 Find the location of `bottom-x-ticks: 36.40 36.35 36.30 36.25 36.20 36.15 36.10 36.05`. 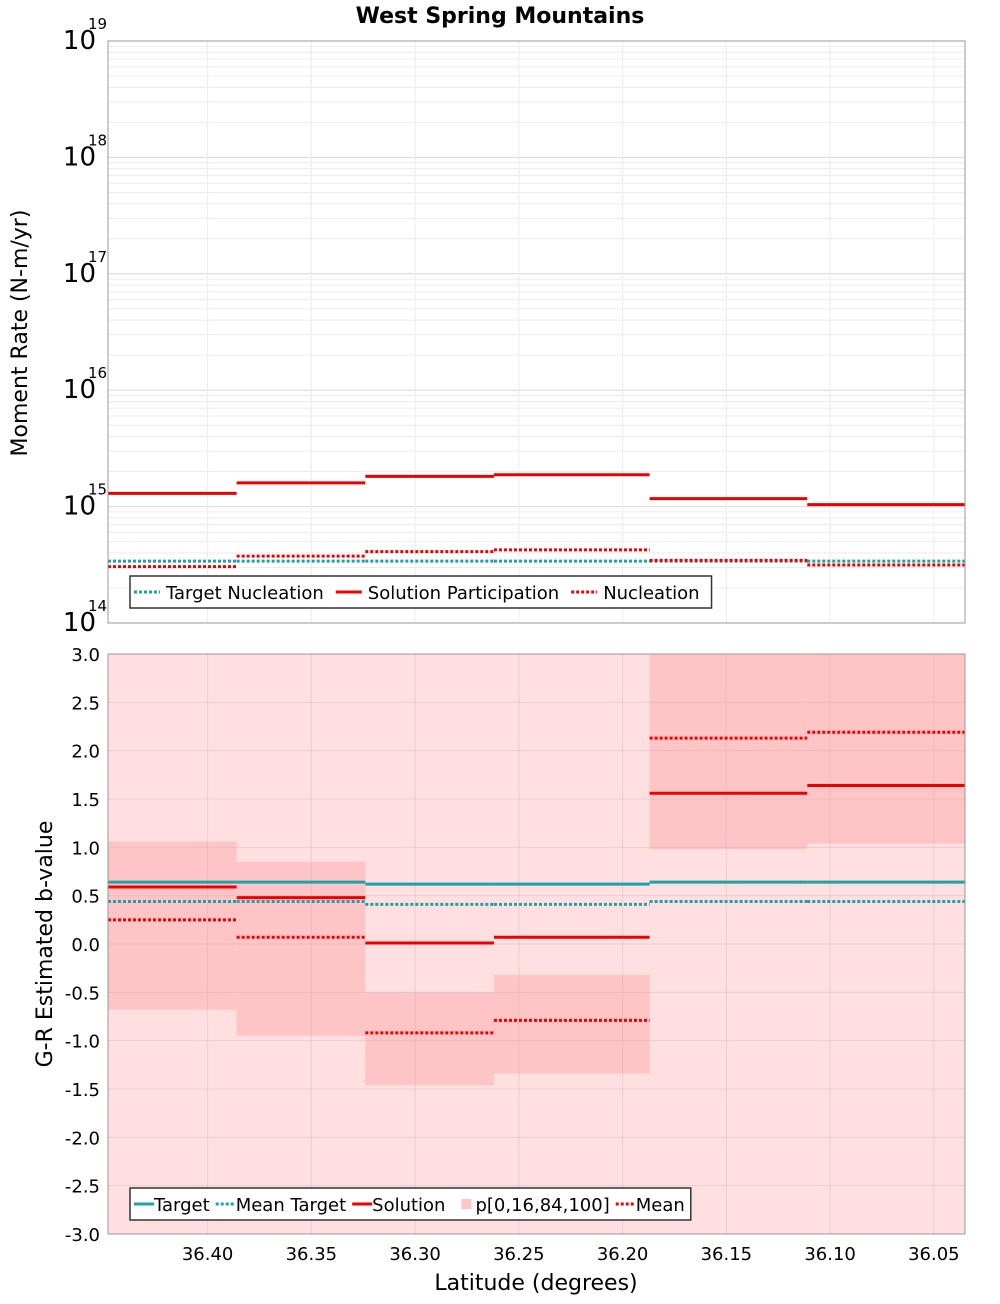

bottom-x-ticks: 36.40 36.35 36.30 36.25 36.20 36.15 36.10 36.05 is located at coordinates (571, 1254).